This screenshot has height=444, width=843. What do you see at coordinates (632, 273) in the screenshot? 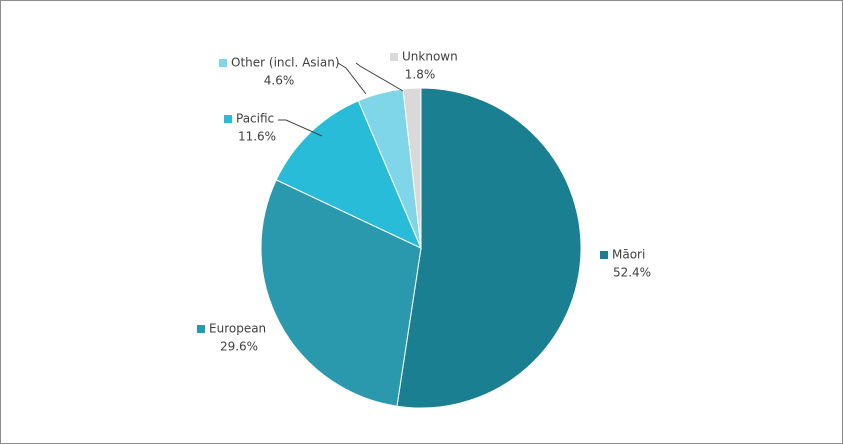
I see `slice-value: 52.4%` at bounding box center [632, 273].